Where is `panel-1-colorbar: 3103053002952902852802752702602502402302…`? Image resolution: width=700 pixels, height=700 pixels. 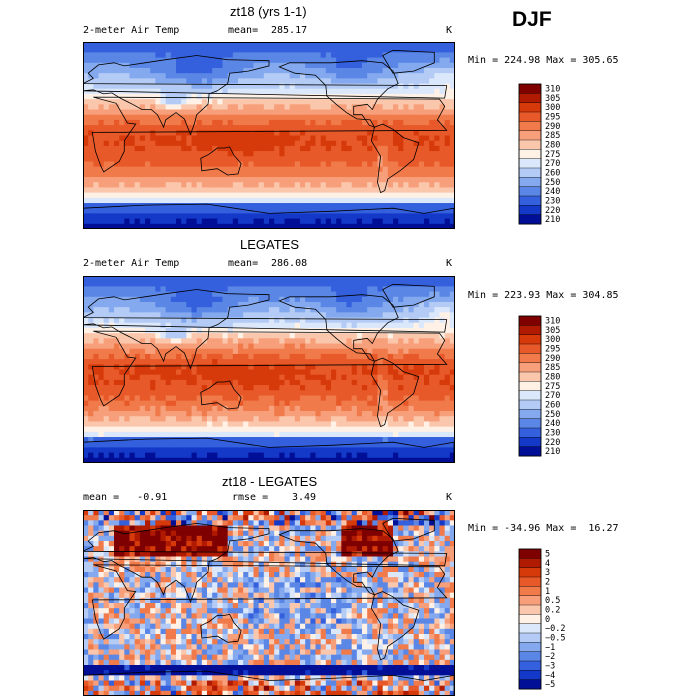 panel-1-colorbar: 3103053002952902852802752702602502402302… is located at coordinates (539, 154).